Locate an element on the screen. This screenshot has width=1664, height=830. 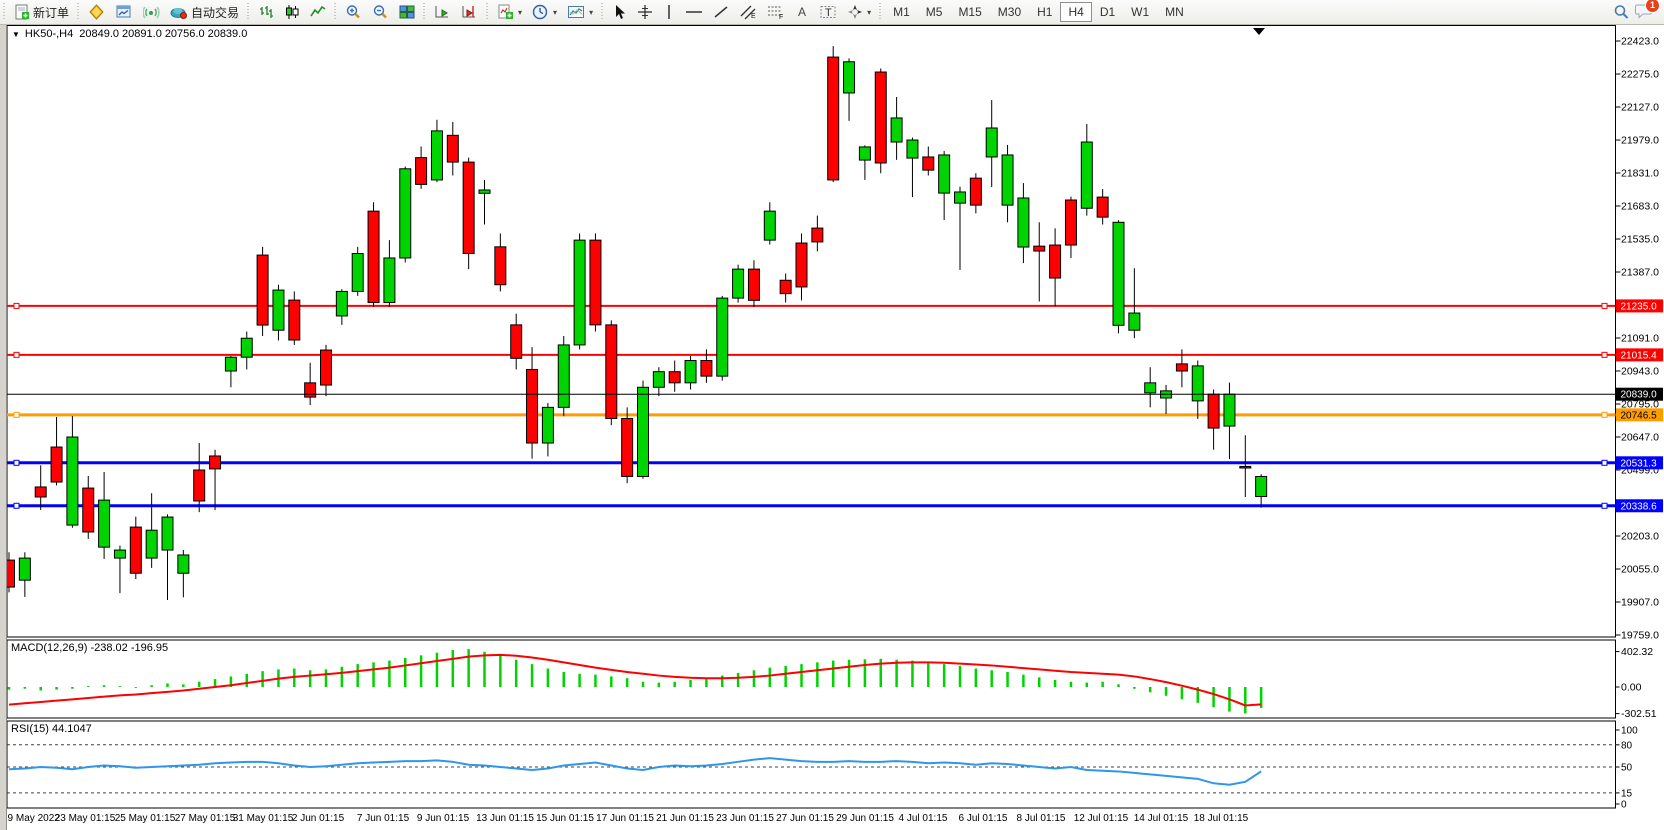
charts-window-button is located at coordinates (124, 12).